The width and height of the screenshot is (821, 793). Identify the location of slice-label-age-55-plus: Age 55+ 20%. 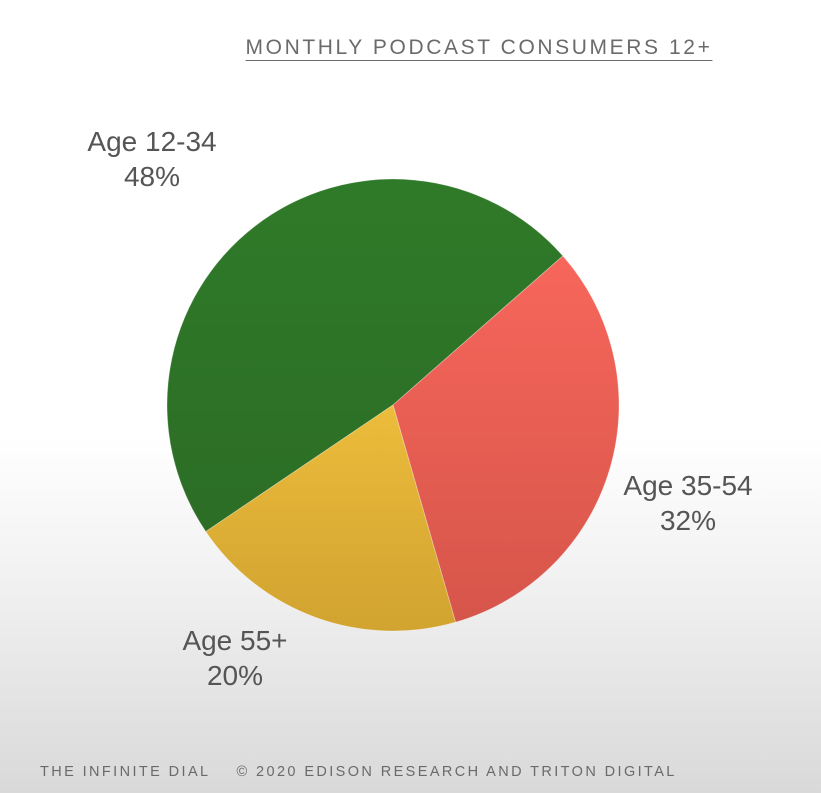
(235, 658).